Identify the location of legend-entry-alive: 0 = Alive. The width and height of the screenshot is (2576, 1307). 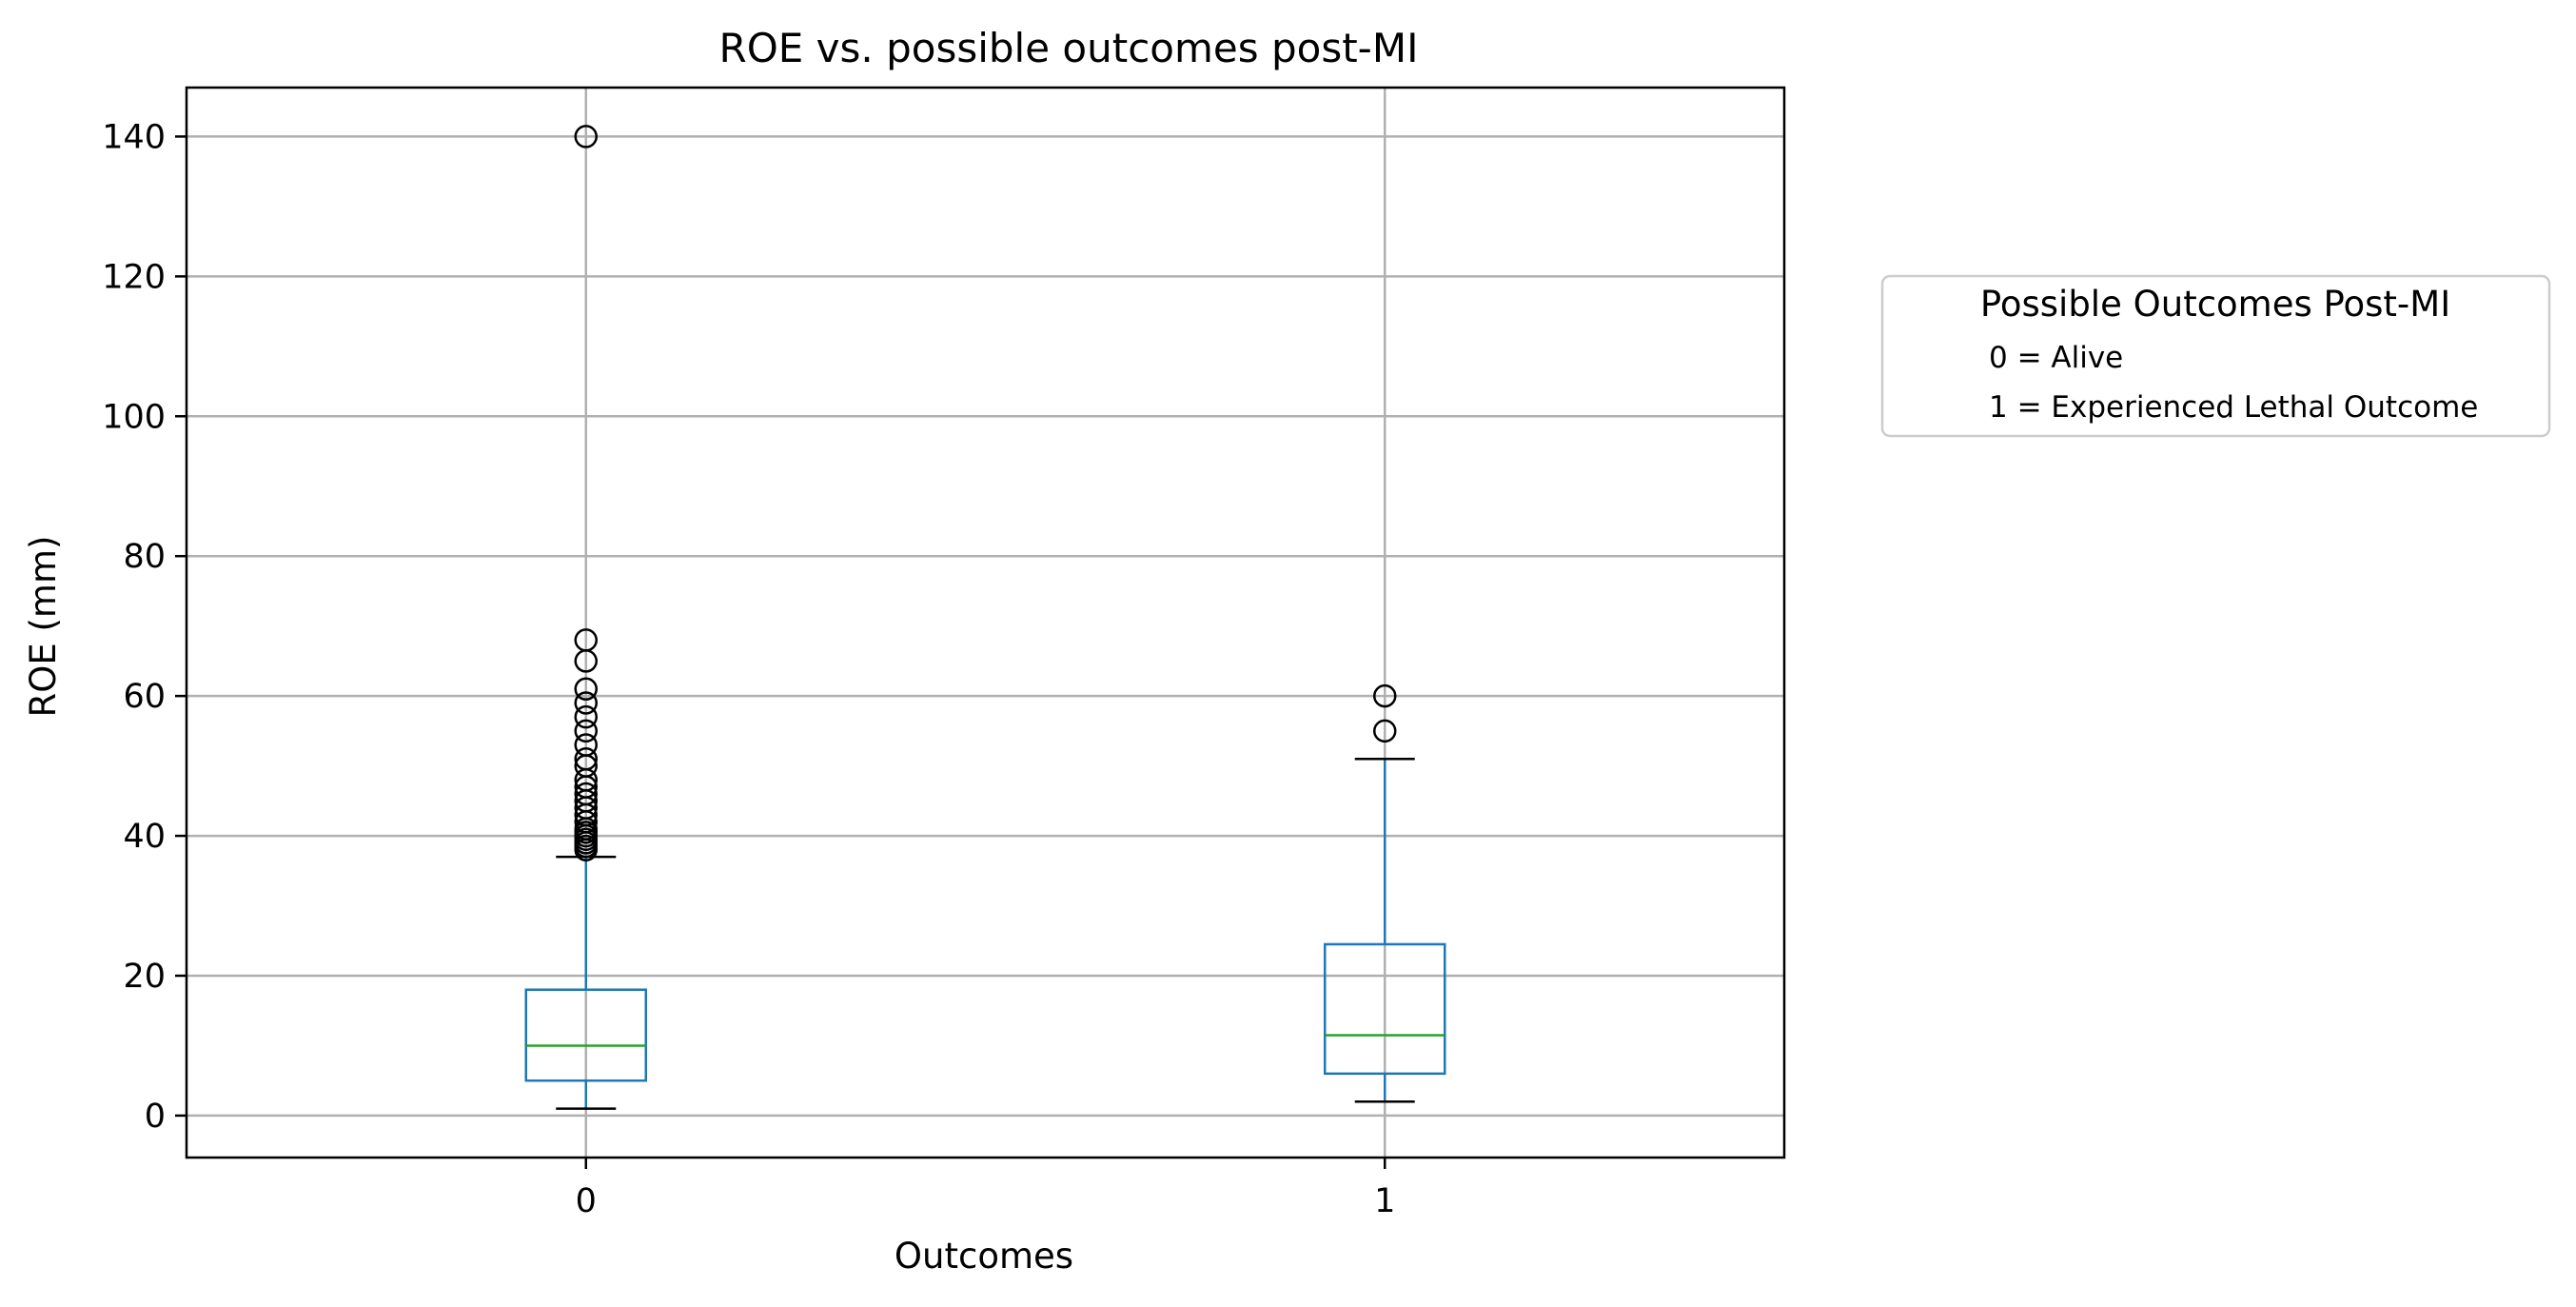
(2056, 358).